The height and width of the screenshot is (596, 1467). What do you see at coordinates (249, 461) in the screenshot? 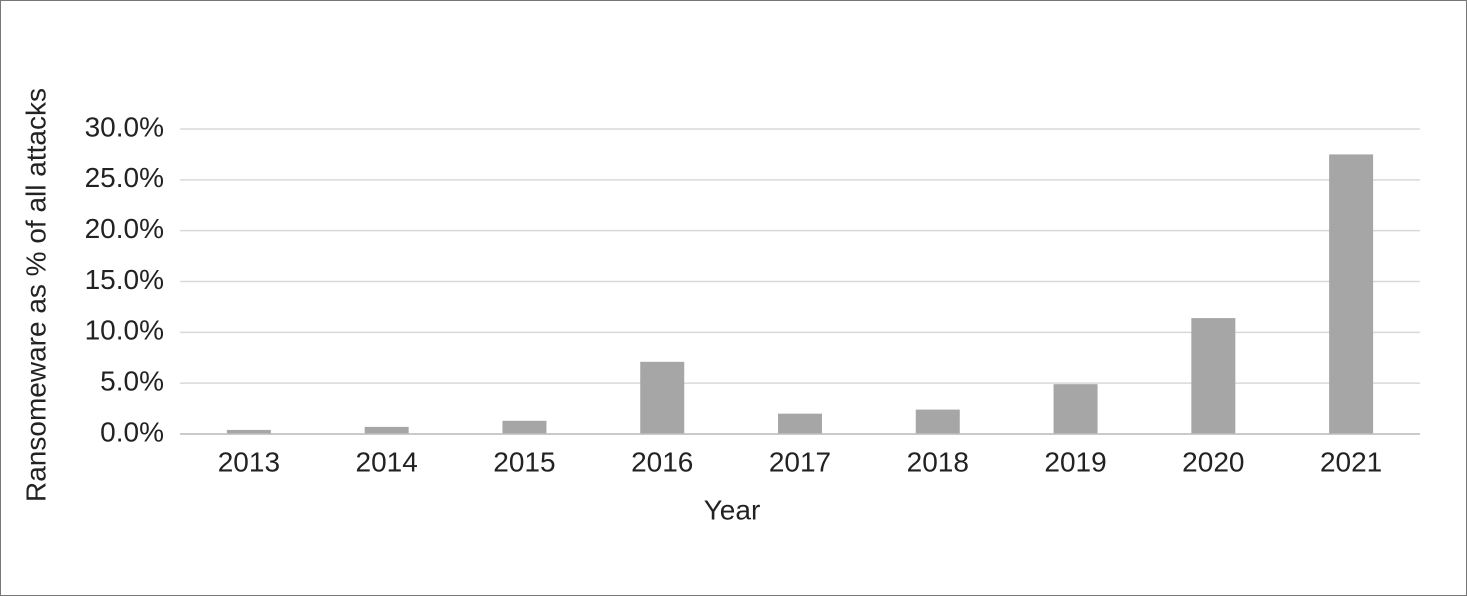
I see `x-tick-label: 2013` at bounding box center [249, 461].